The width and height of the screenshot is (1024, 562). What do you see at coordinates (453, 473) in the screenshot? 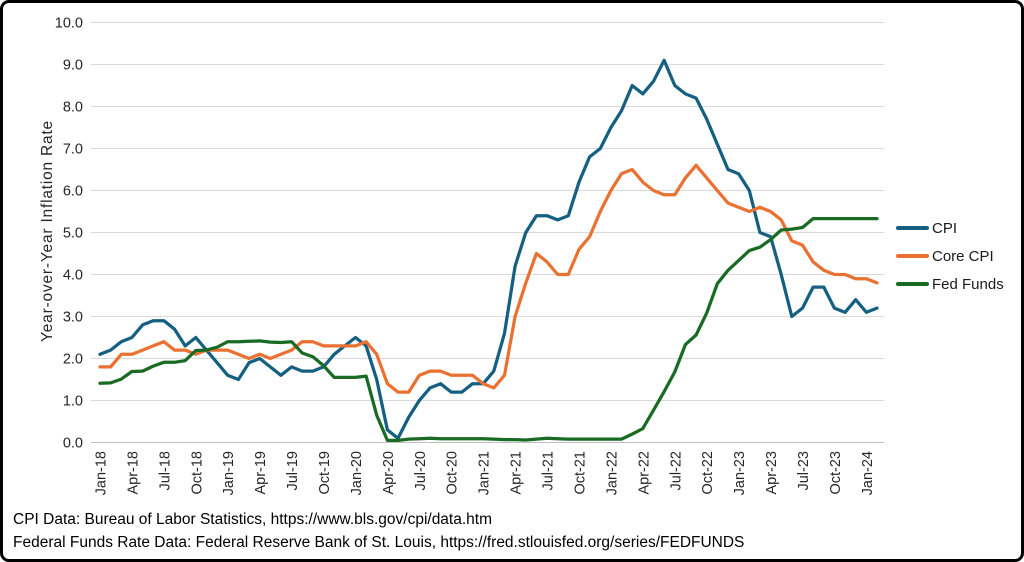
I see `x-tick-label: Oct-20` at bounding box center [453, 473].